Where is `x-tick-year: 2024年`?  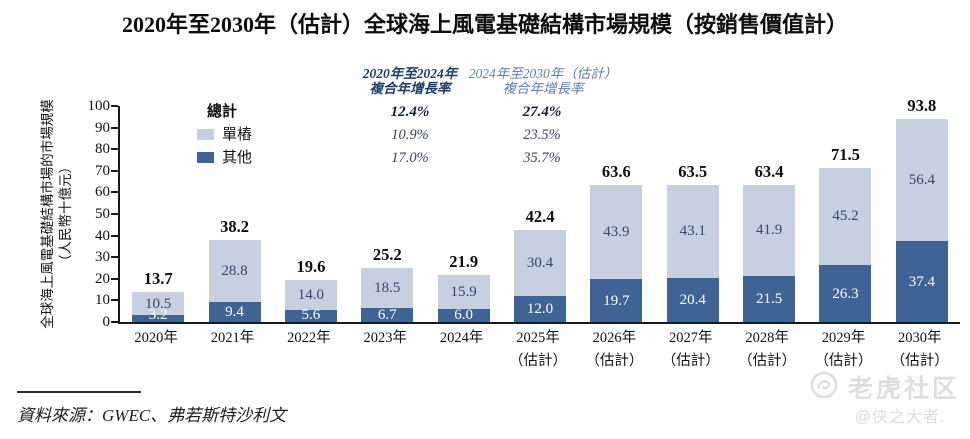
x-tick-year: 2024年 is located at coordinates (461, 338).